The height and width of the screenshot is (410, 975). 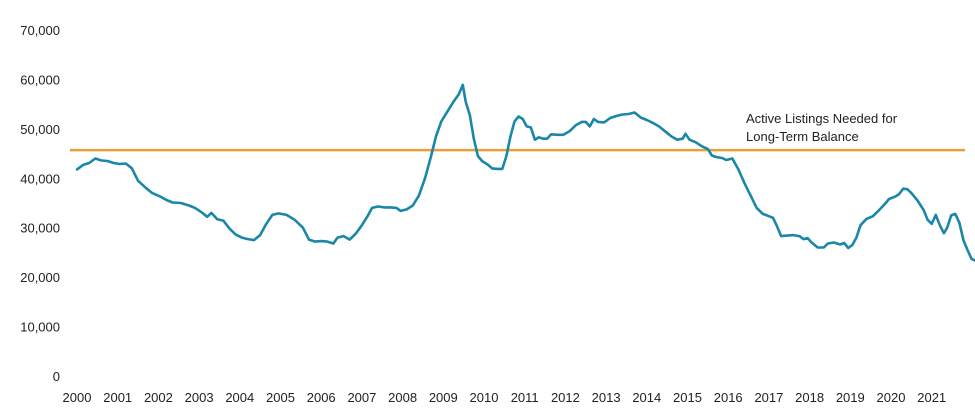 I want to click on x-tick-label: 2016, so click(x=728, y=397).